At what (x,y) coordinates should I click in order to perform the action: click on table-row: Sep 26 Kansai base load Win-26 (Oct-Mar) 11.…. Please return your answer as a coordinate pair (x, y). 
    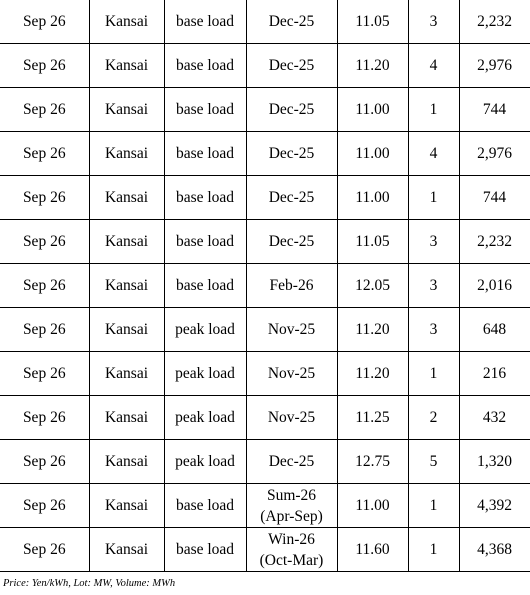
    Looking at the image, I should click on (265, 549).